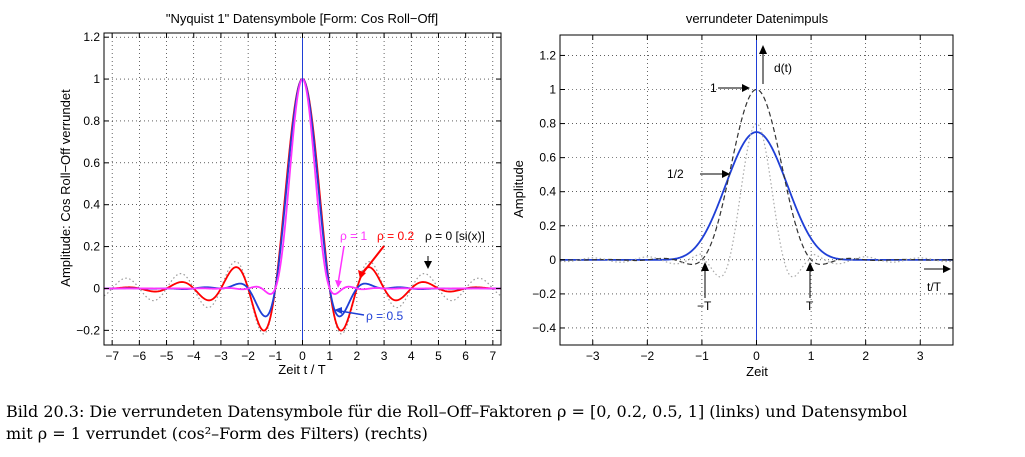  I want to click on r-x-tick-label: 1, so click(811, 356).